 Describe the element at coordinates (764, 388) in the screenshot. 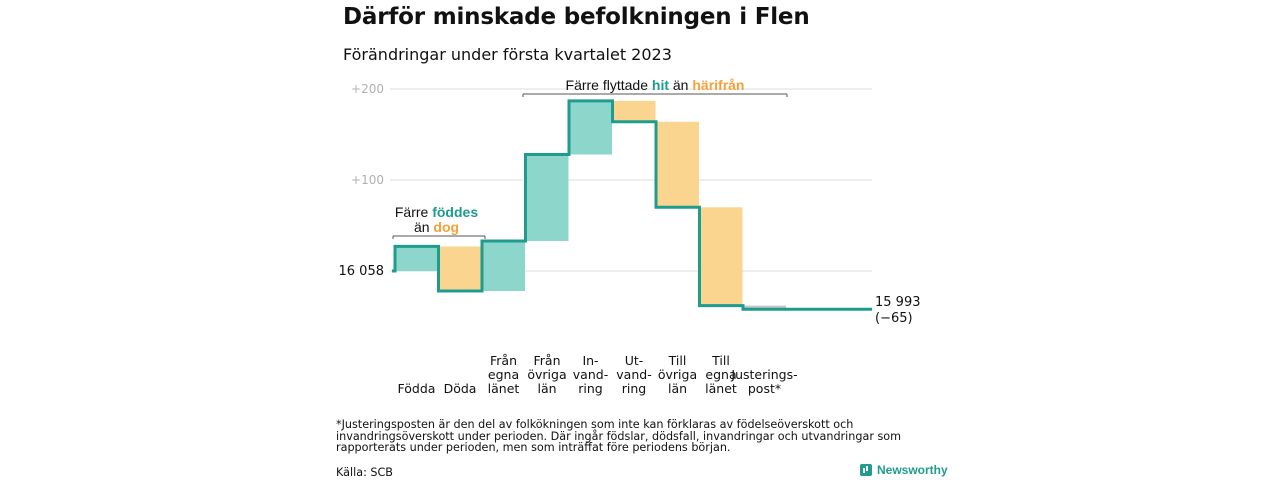

I see `category-label: post*` at that location.